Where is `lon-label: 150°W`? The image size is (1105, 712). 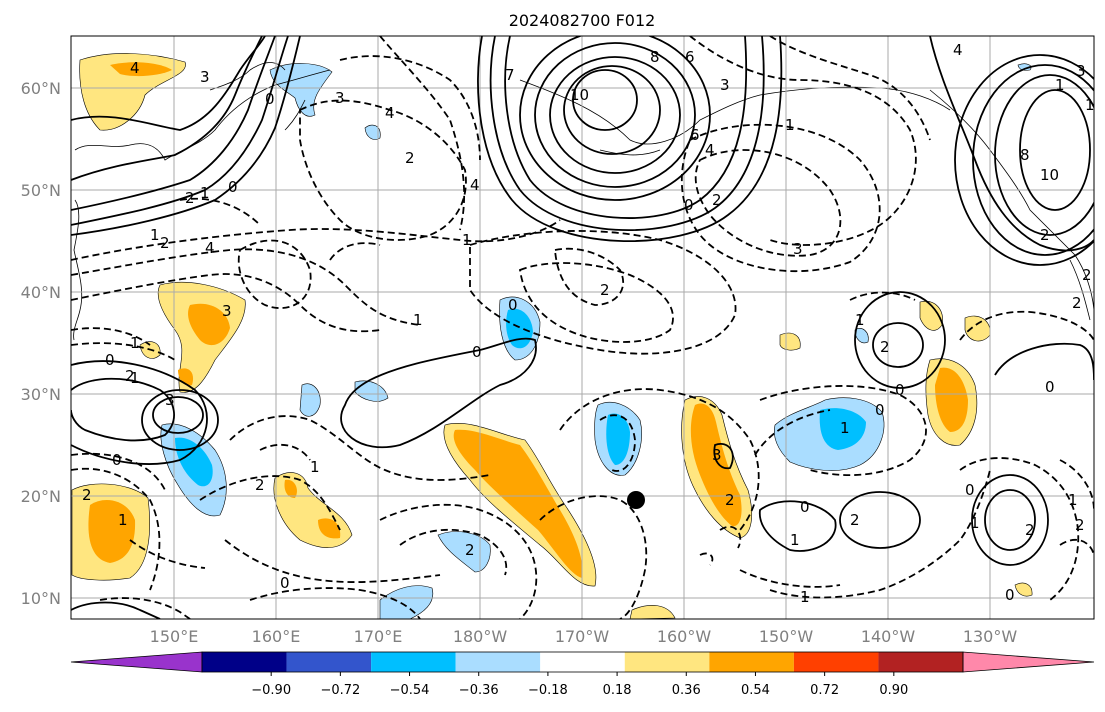 lon-label: 150°W is located at coordinates (786, 636).